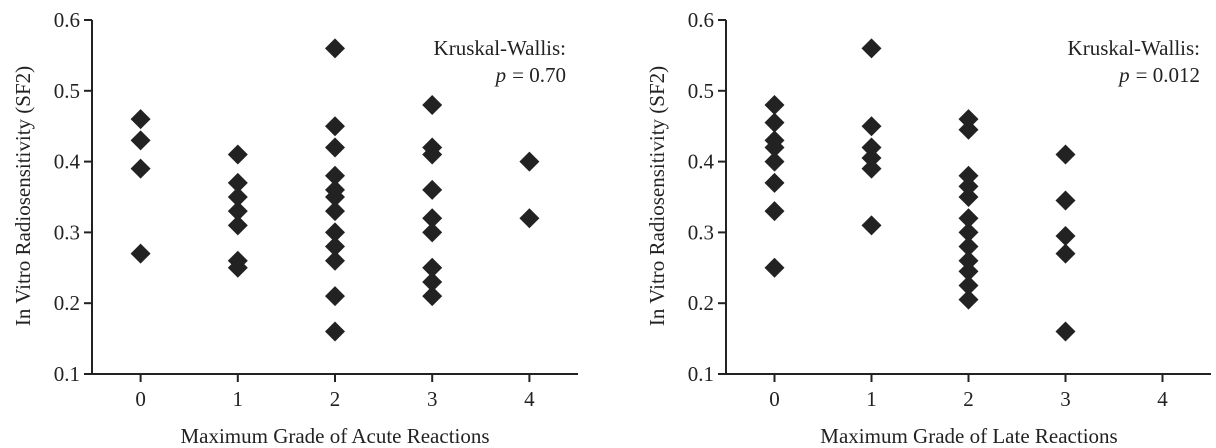  What do you see at coordinates (1168, 75) in the screenshot?
I see `p-value: = 0.012` at bounding box center [1168, 75].